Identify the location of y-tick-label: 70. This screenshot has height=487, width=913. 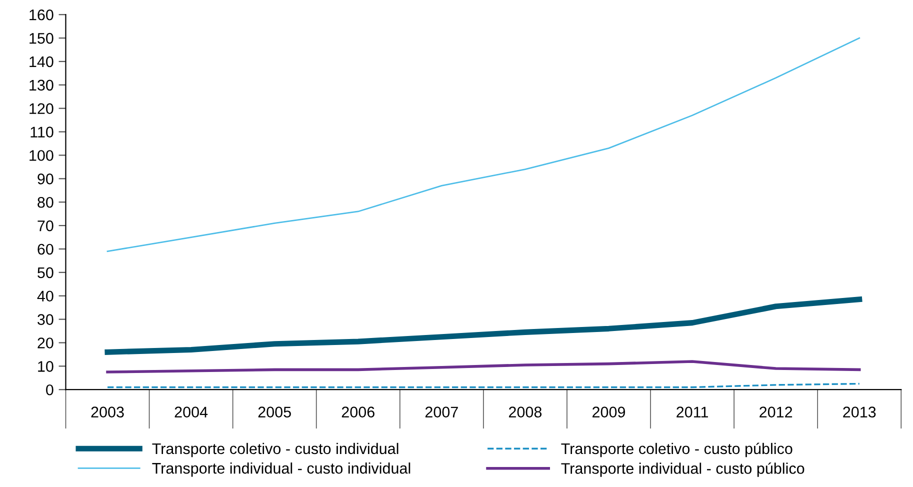
(46, 226).